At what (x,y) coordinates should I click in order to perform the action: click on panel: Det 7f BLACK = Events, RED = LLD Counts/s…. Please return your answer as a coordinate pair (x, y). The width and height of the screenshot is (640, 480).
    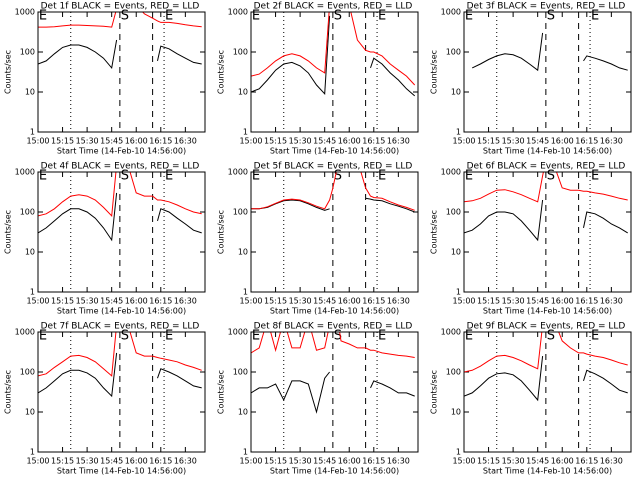
    Looking at the image, I should click on (105, 399).